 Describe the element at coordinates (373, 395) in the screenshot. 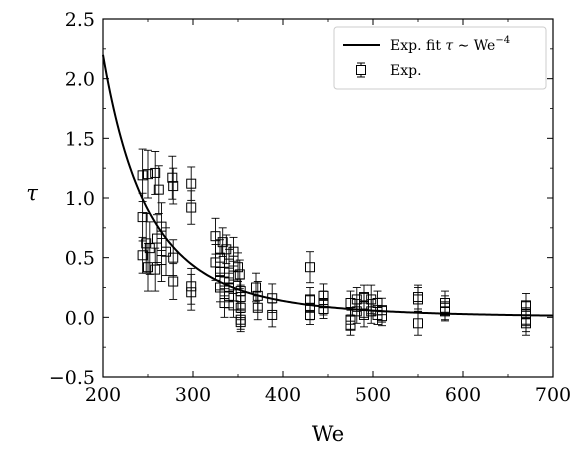

I see `x-tick-label: 500` at that location.